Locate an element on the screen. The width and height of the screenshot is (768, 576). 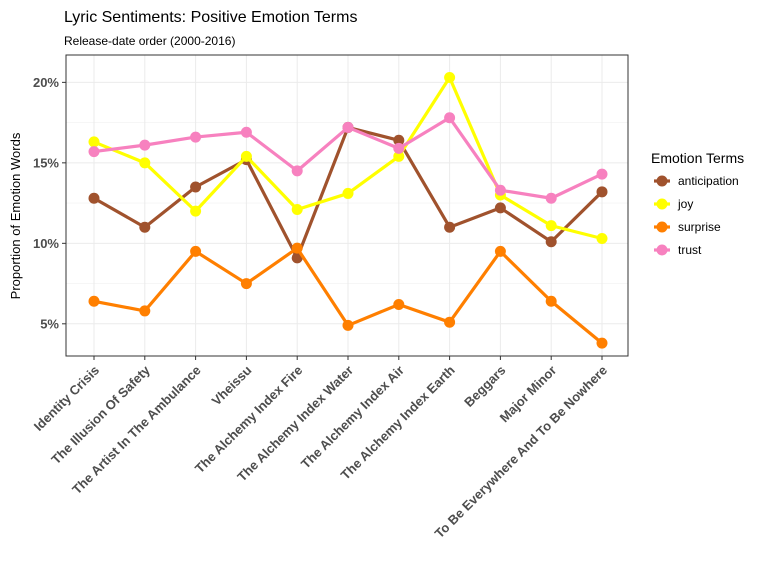
y-axis: 5% 10% 15% 20% is located at coordinates (49, 203).